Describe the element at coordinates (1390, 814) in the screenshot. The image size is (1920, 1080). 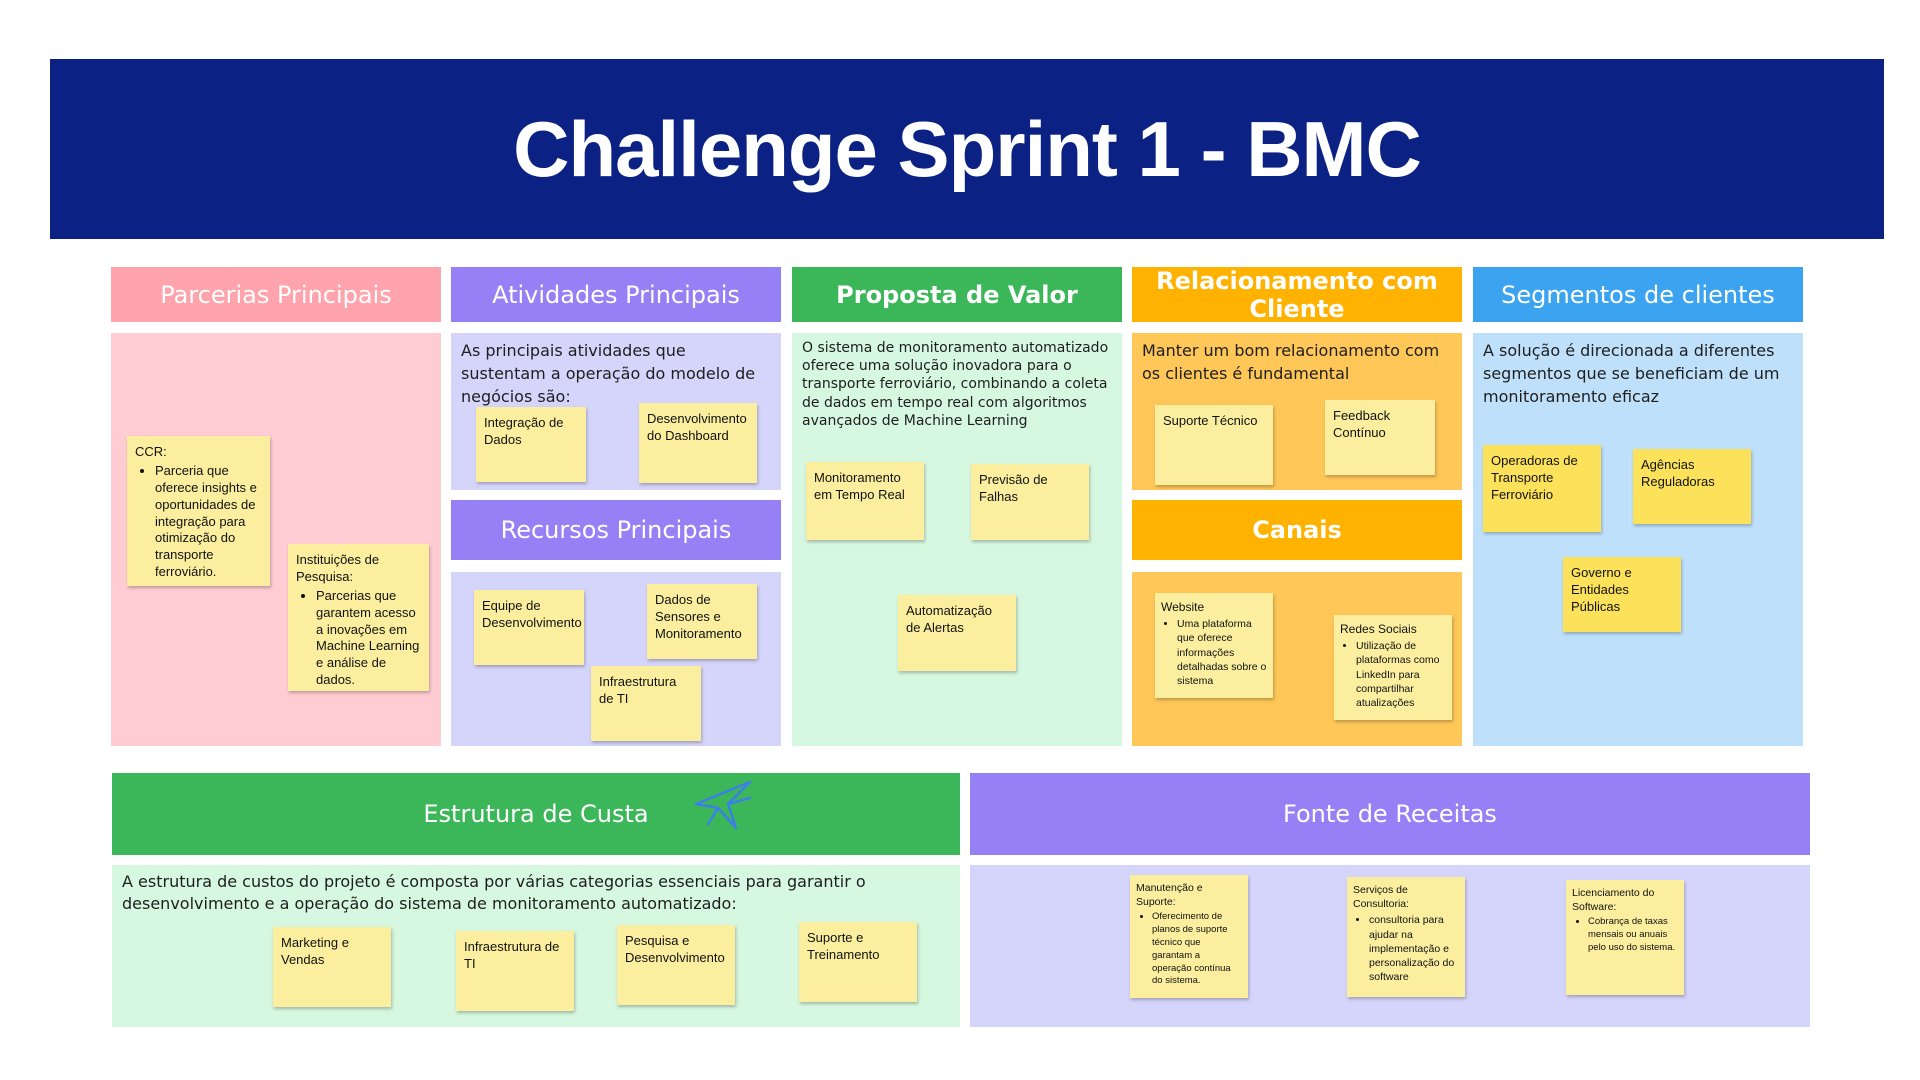
I see `receitas-header: Fonte de Receitas` at that location.